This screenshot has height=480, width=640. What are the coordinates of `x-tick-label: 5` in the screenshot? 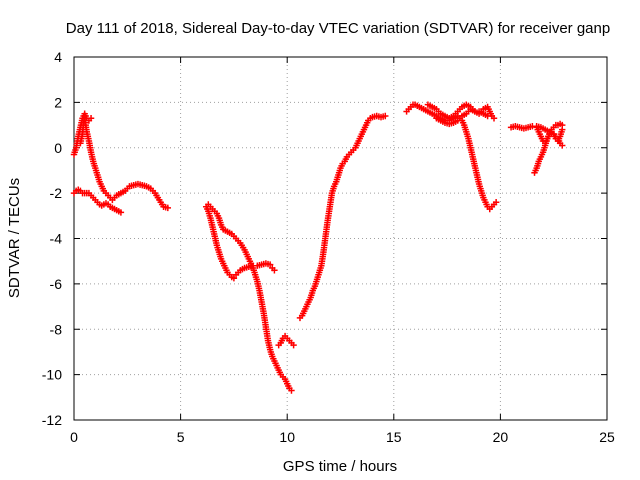 It's located at (181, 437).